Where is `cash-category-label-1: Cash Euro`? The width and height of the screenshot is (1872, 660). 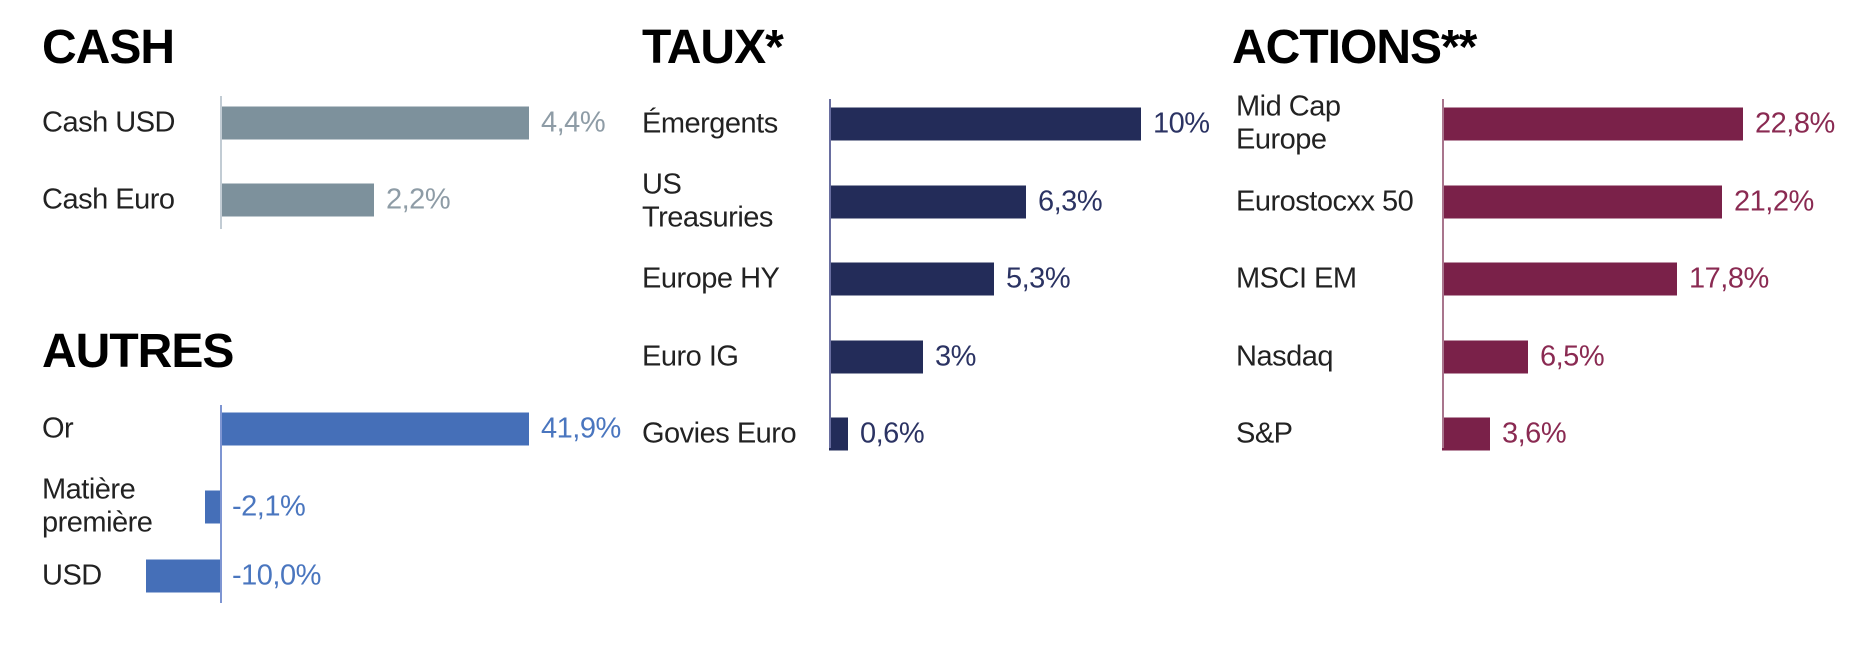
cash-category-label-1: Cash Euro is located at coordinates (108, 199).